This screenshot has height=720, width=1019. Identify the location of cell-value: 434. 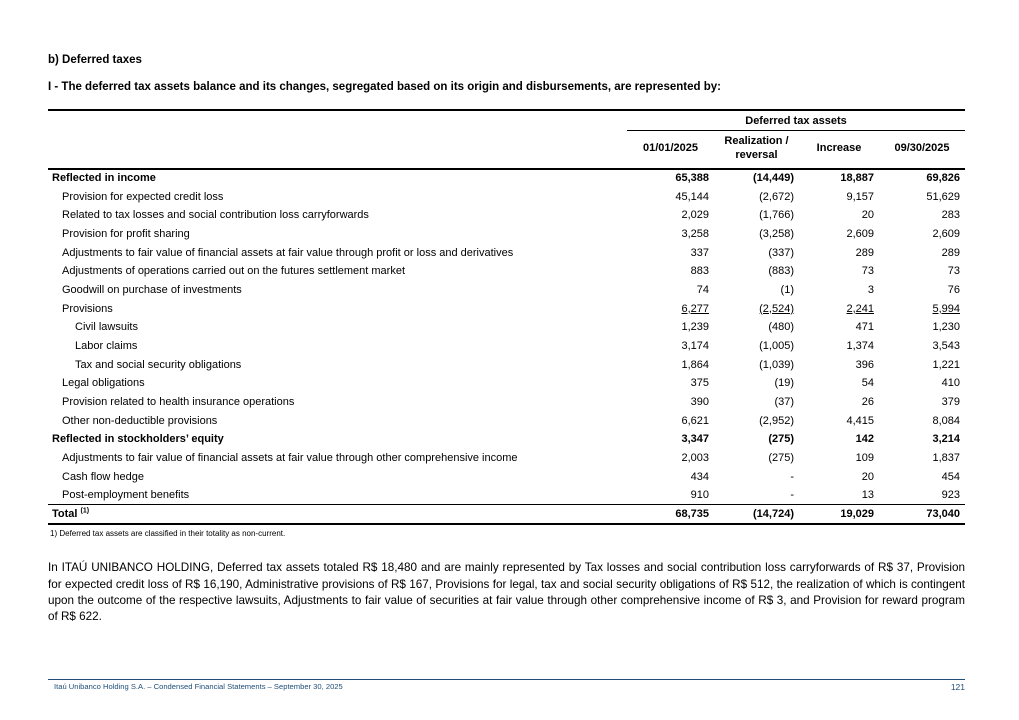
(699, 476).